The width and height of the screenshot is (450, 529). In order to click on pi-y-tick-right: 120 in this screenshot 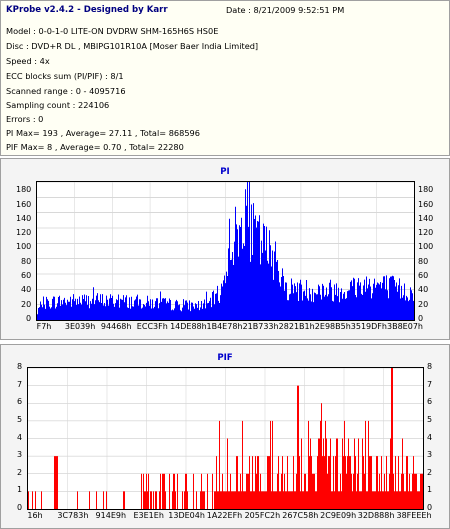, I will do `click(426, 233)`.